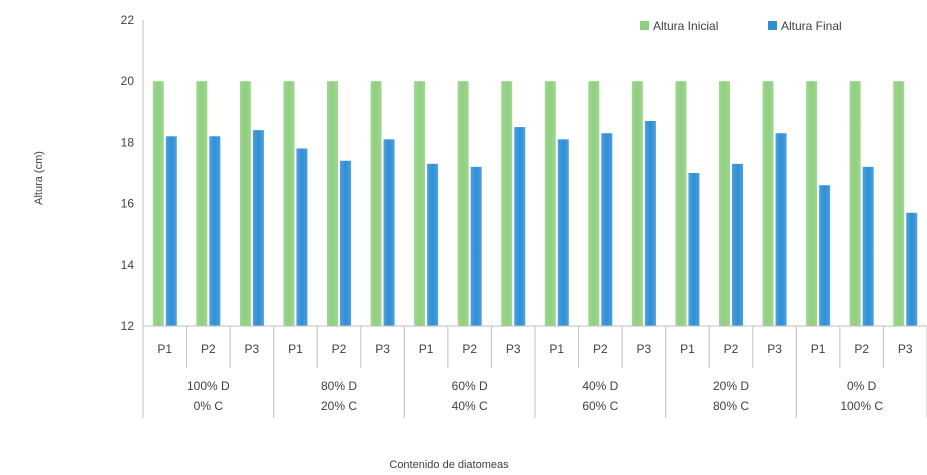 The width and height of the screenshot is (927, 475). What do you see at coordinates (128, 204) in the screenshot?
I see `y-tick-label: 16` at bounding box center [128, 204].